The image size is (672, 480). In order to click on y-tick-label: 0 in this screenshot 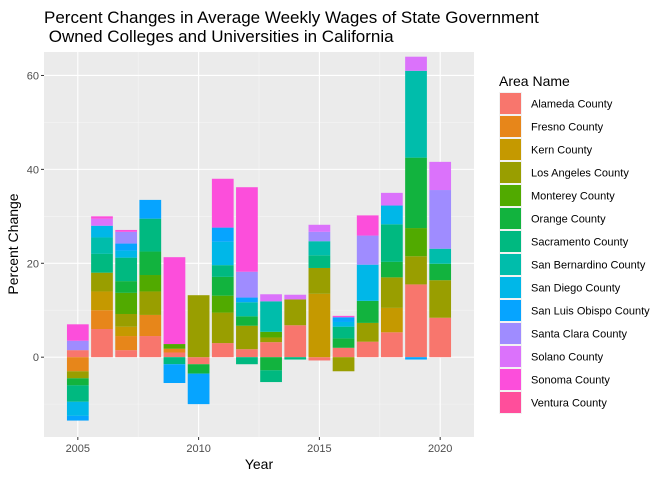, I will do `click(36, 358)`.